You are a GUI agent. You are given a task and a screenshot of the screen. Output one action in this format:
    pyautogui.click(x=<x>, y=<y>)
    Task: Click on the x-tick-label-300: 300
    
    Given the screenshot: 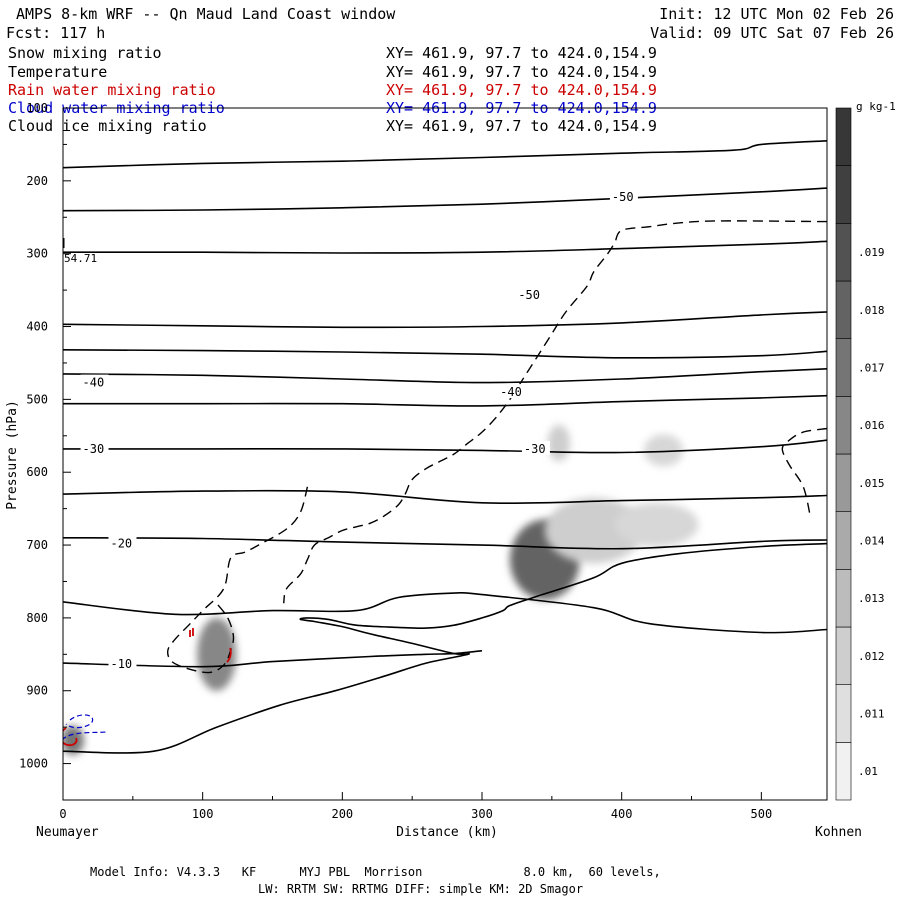 What is the action you would take?
    pyautogui.click(x=482, y=814)
    